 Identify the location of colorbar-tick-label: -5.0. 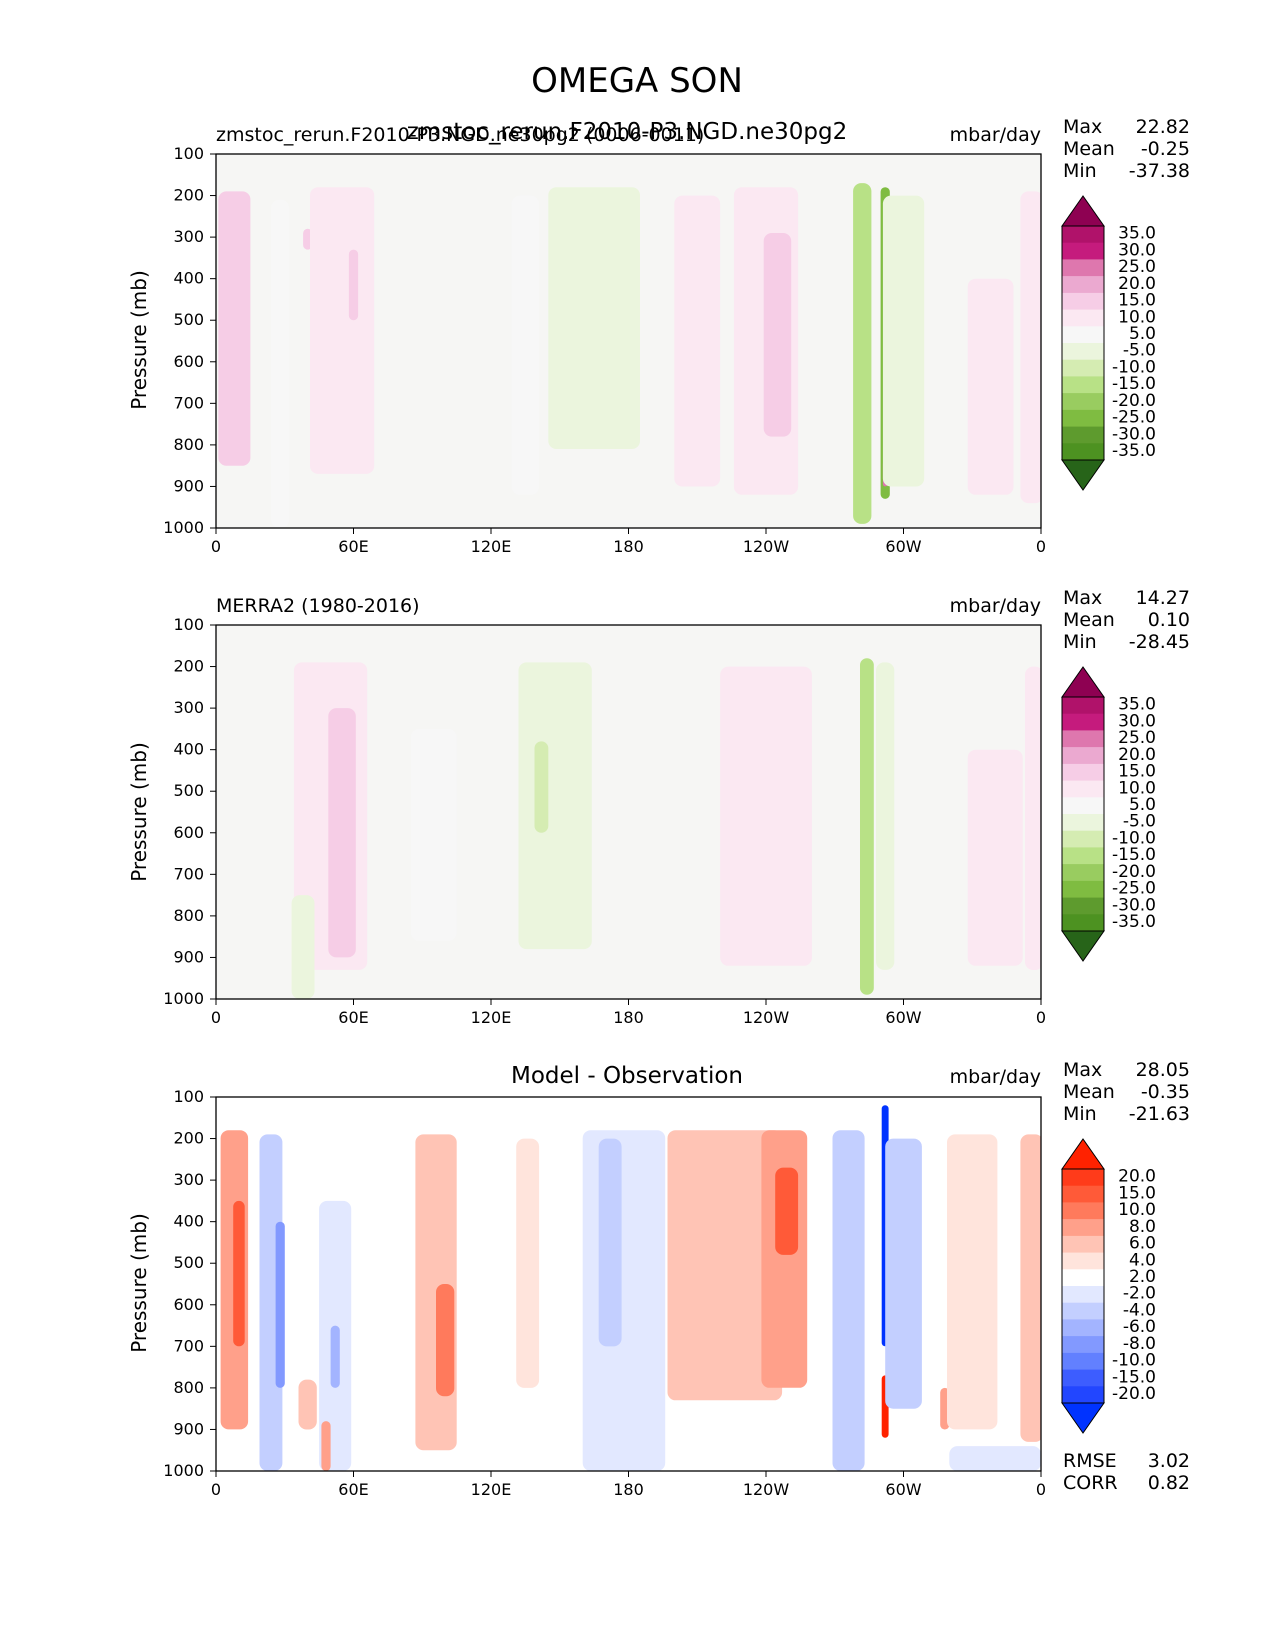
(1139, 822).